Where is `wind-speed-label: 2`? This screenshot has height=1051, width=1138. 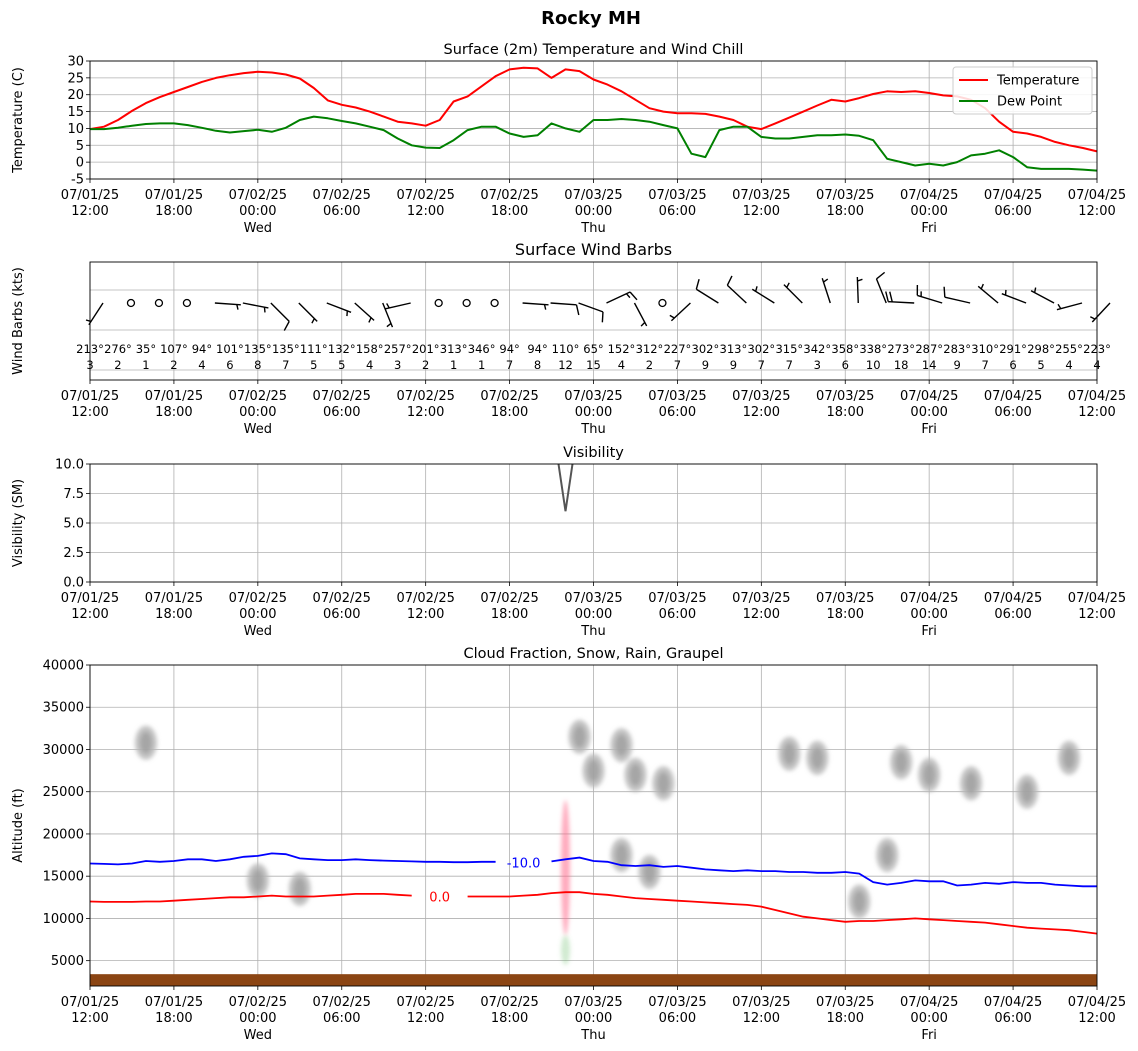
wind-speed-label: 2 is located at coordinates (425, 365).